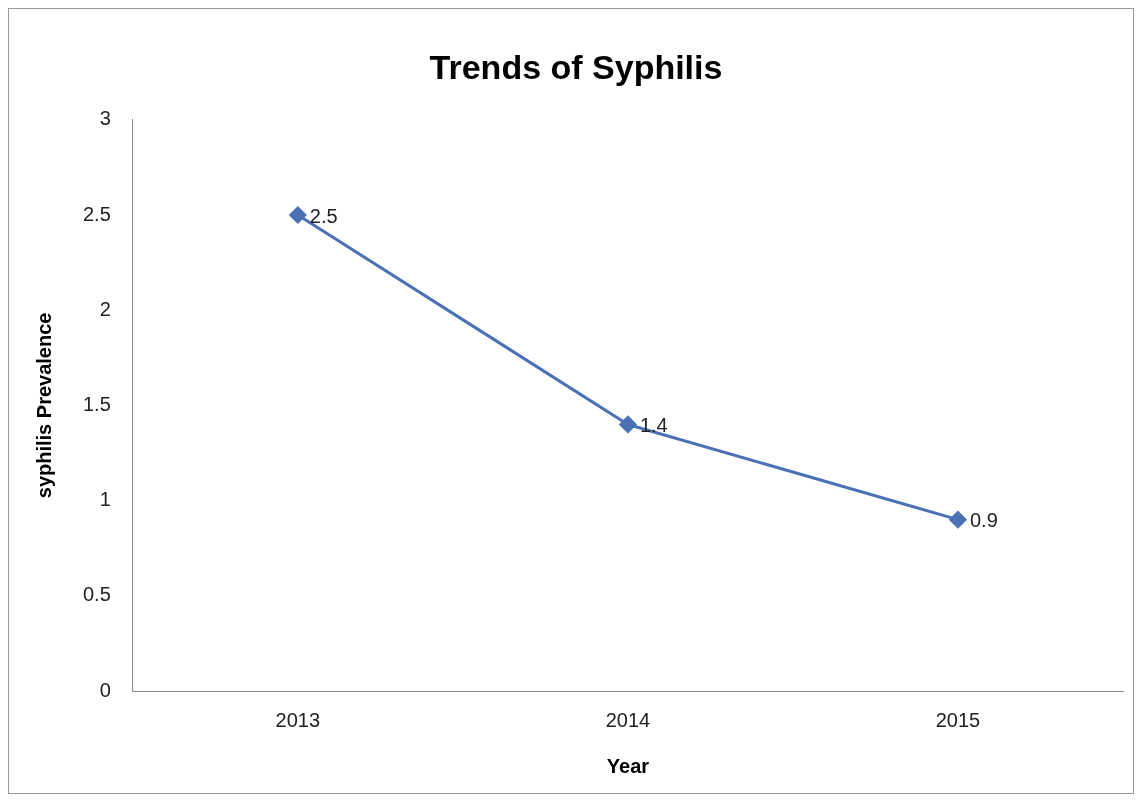  Describe the element at coordinates (628, 719) in the screenshot. I see `x-tick-label: 2014` at that location.